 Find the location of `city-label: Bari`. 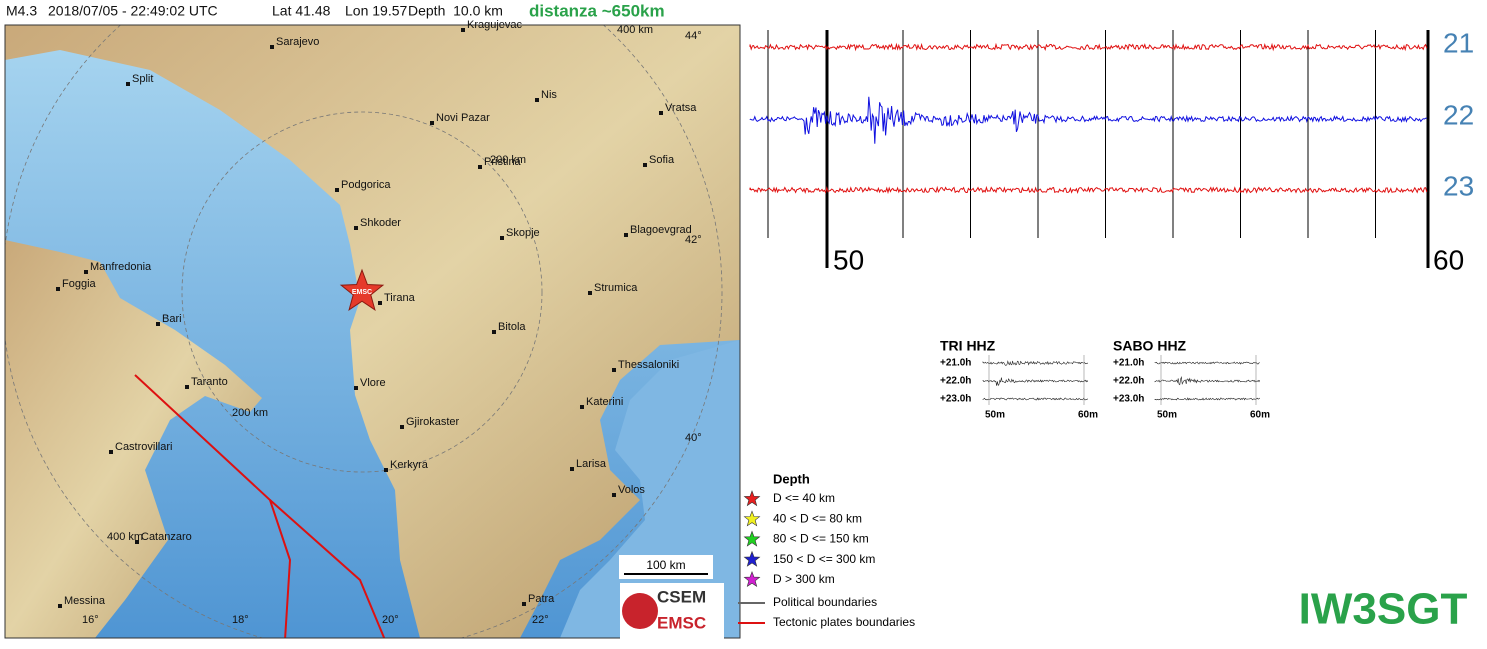

city-label: Bari is located at coordinates (172, 319).